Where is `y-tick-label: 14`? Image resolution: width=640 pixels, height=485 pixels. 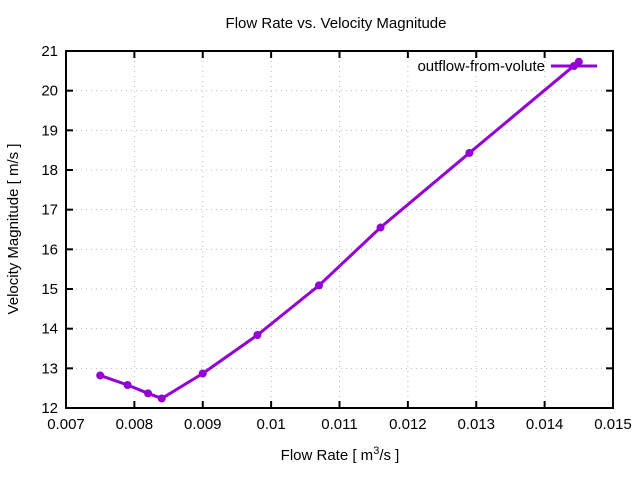
y-tick-label: 14 is located at coordinates (49, 329).